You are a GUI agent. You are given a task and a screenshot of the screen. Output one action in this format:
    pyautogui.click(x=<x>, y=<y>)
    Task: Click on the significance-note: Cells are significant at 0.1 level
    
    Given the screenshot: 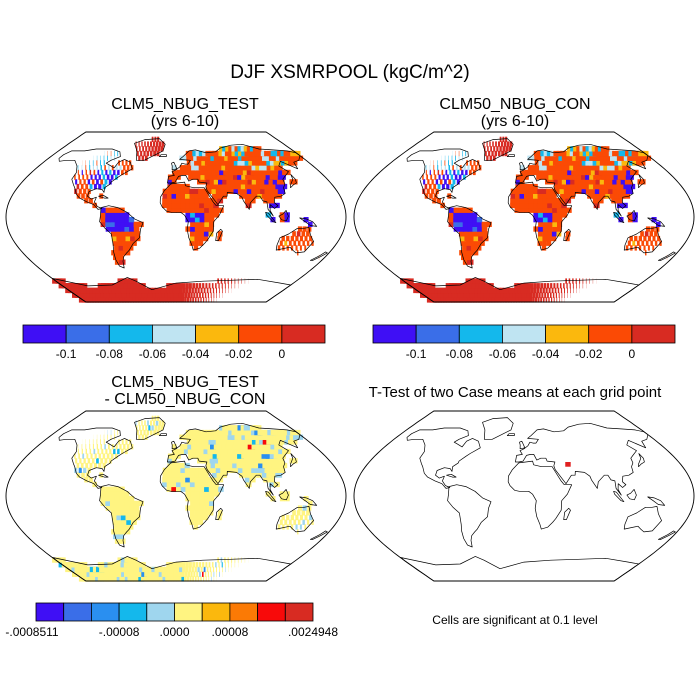 What is the action you would take?
    pyautogui.click(x=515, y=620)
    